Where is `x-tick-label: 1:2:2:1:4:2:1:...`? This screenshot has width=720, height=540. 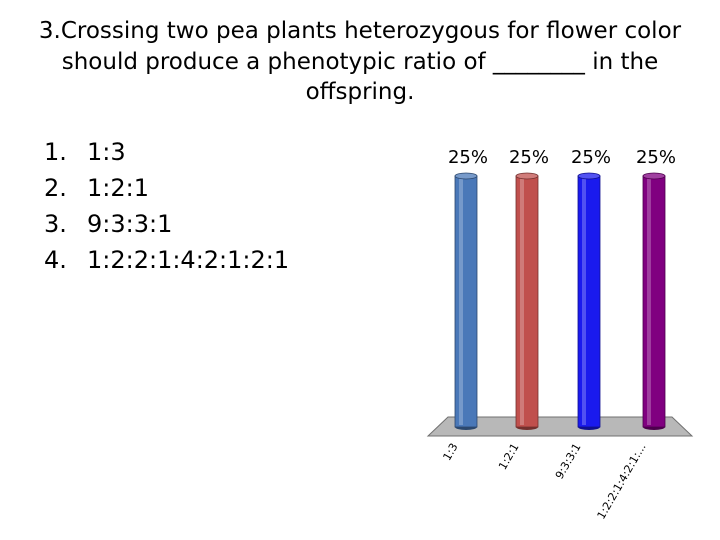
x-tick-label: 1:2:2:1:4:2:1:... is located at coordinates (622, 481).